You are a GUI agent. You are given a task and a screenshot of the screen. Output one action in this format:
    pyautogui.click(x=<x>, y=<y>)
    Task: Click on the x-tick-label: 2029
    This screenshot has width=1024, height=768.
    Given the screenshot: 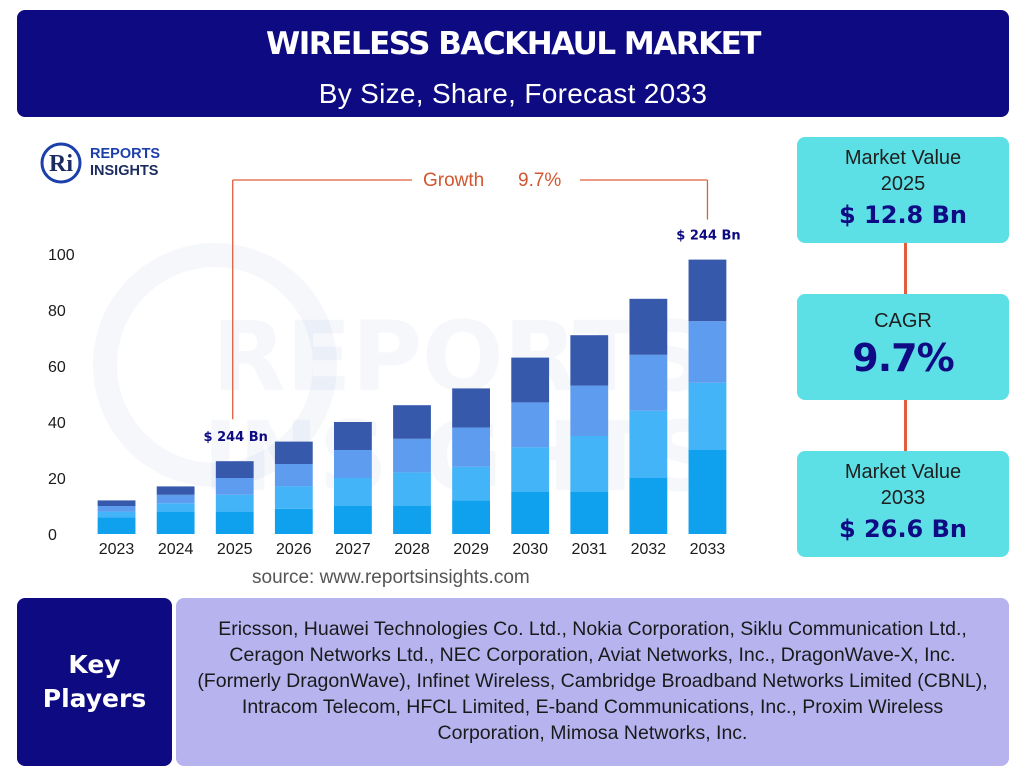 What is the action you would take?
    pyautogui.click(x=471, y=549)
    